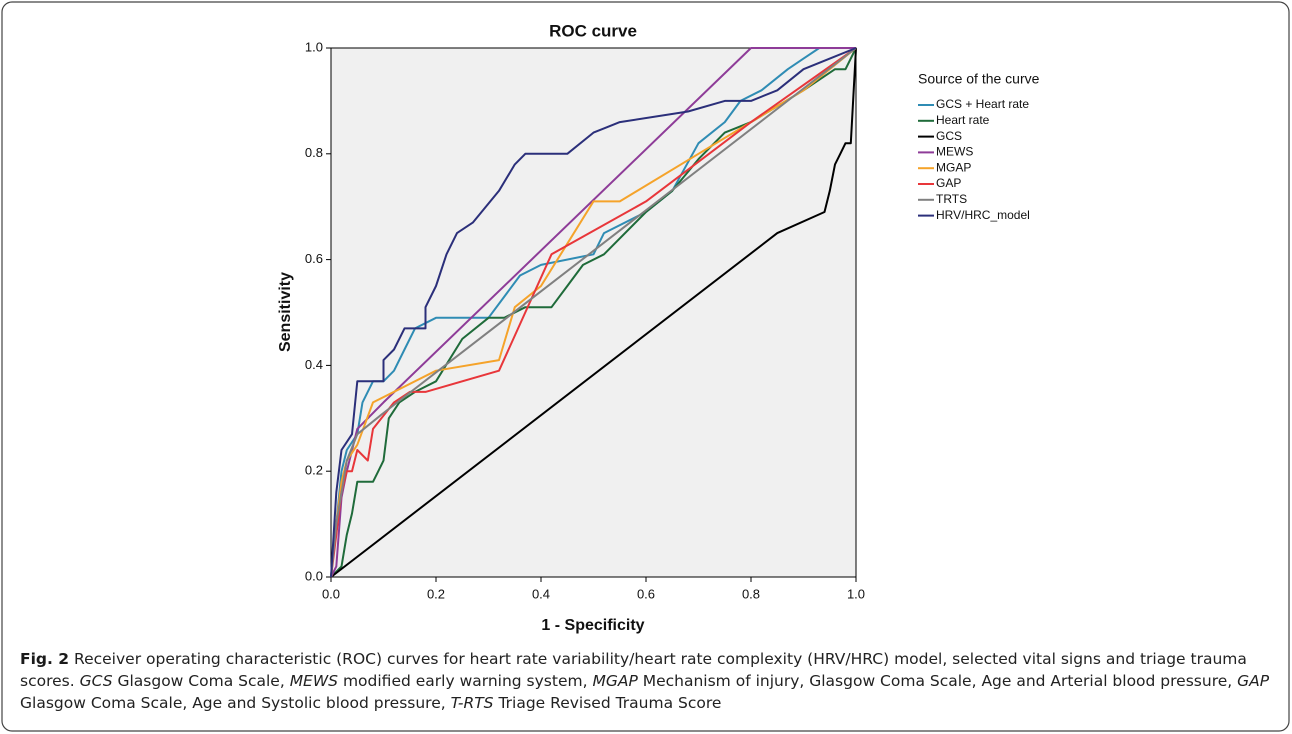  What do you see at coordinates (314, 681) in the screenshot?
I see `caption-text: MEWS` at bounding box center [314, 681].